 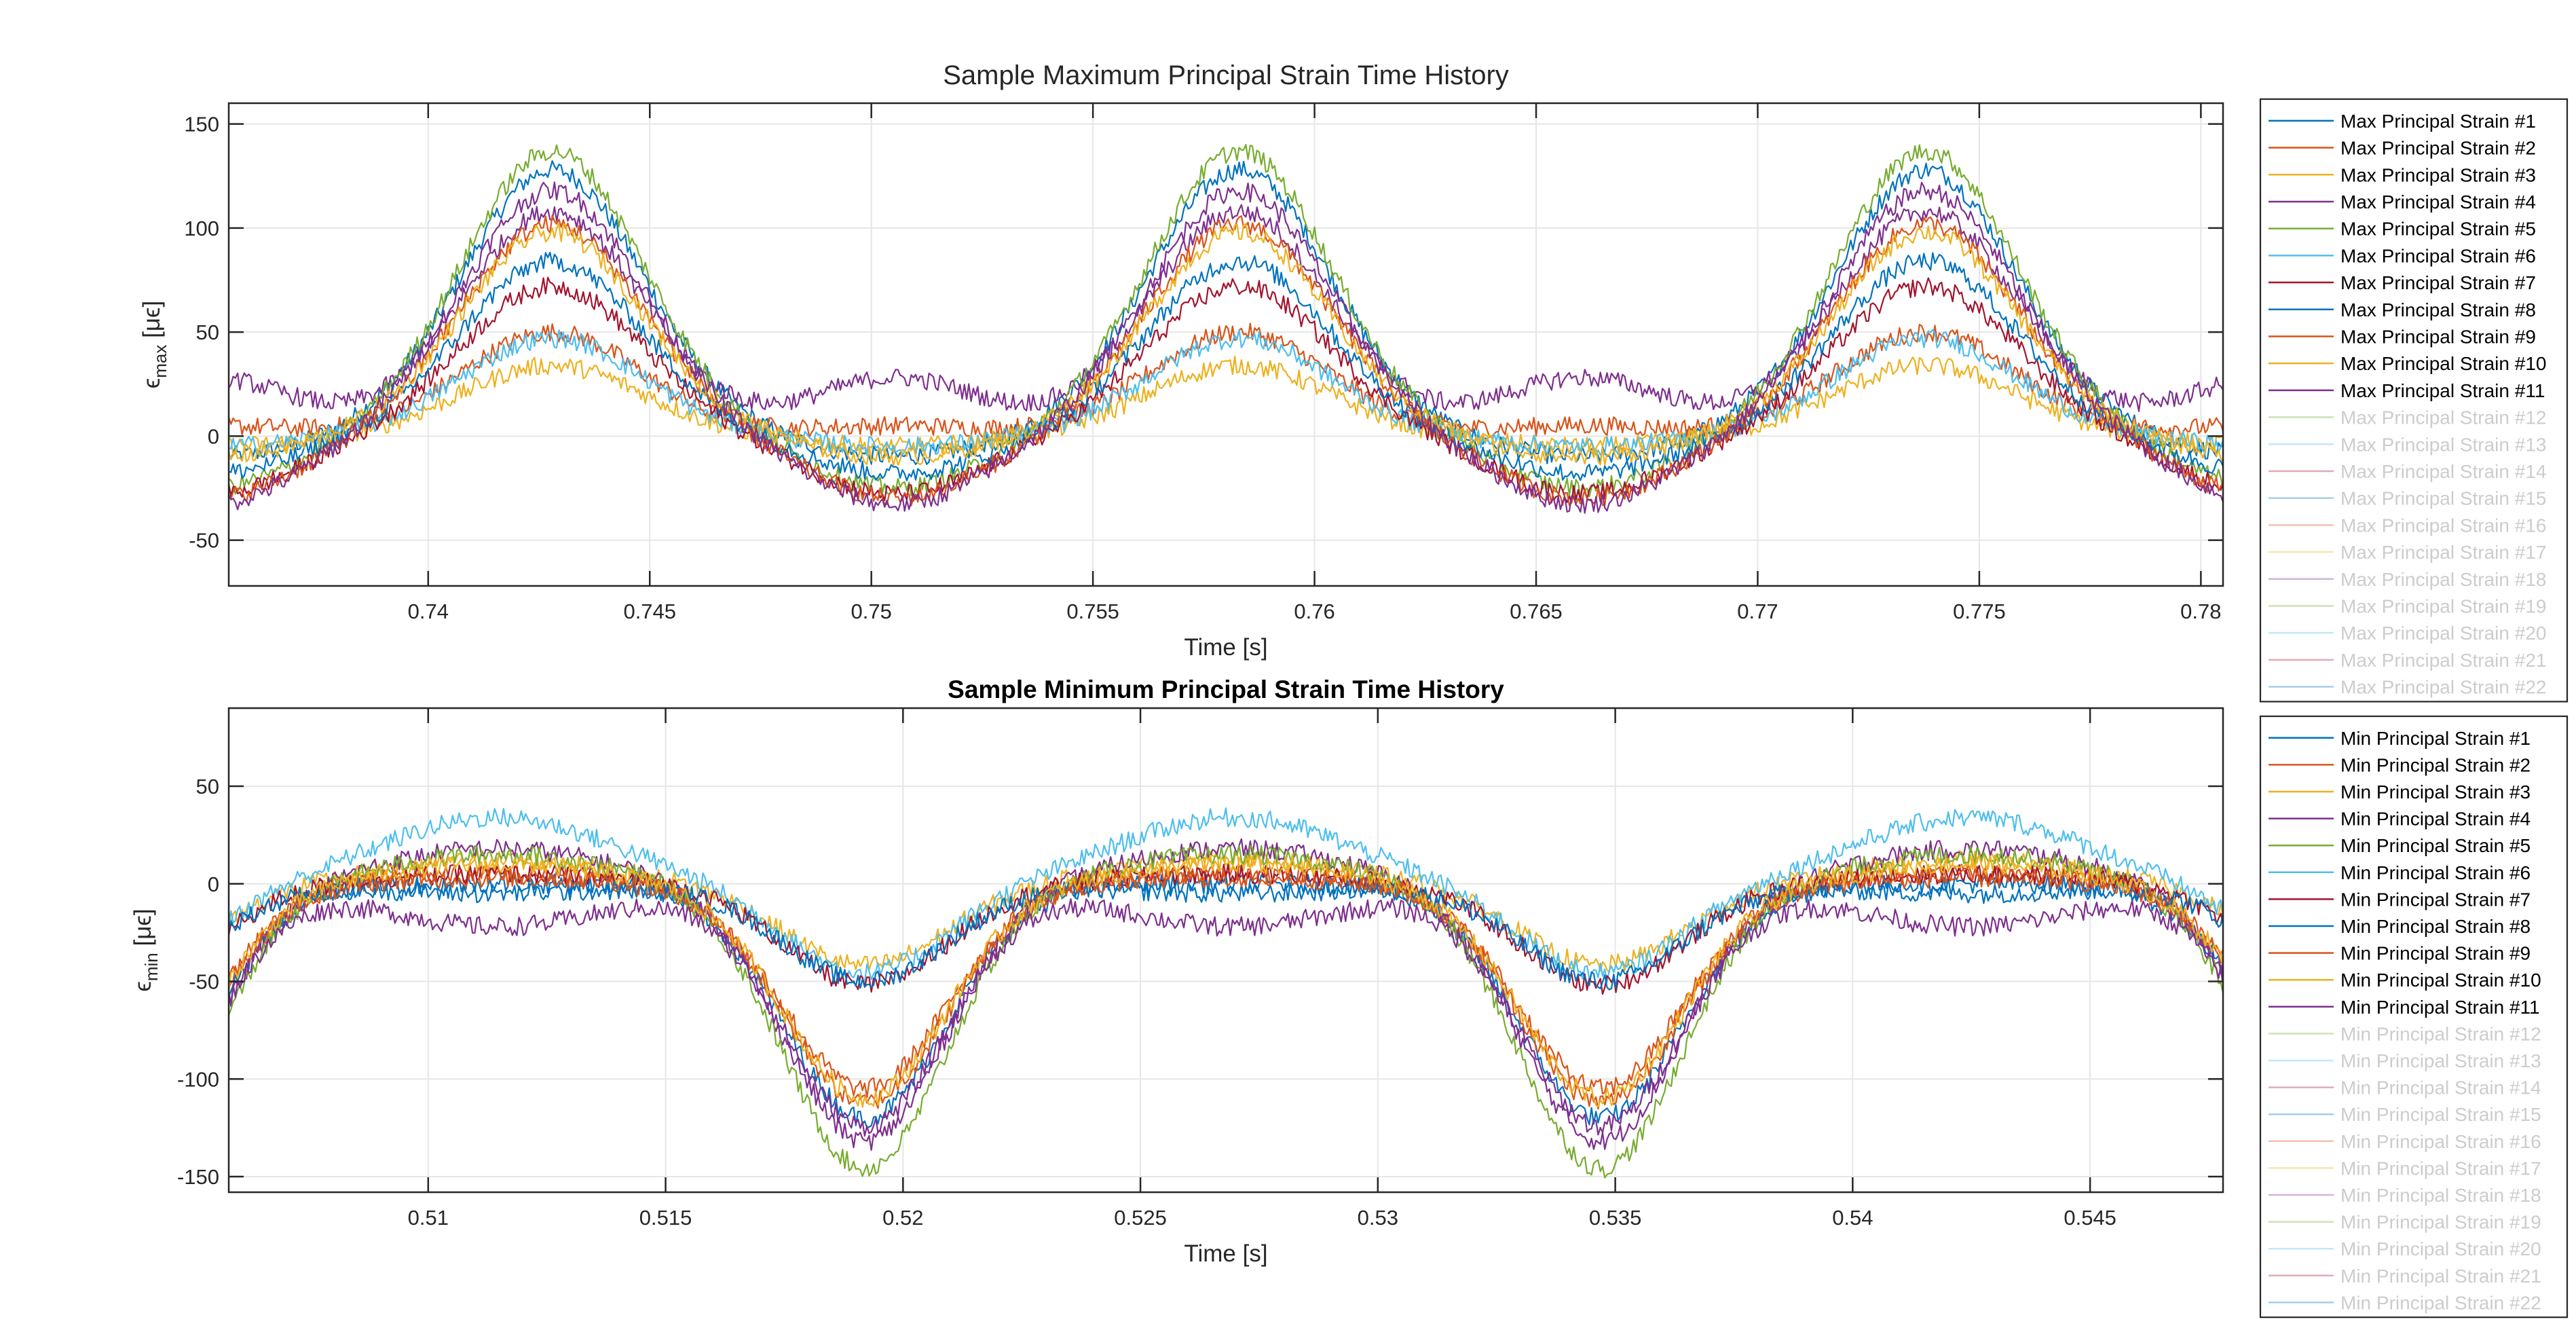 What do you see at coordinates (2403, 310) in the screenshot?
I see `legend-item: Max Principal Strain #8` at bounding box center [2403, 310].